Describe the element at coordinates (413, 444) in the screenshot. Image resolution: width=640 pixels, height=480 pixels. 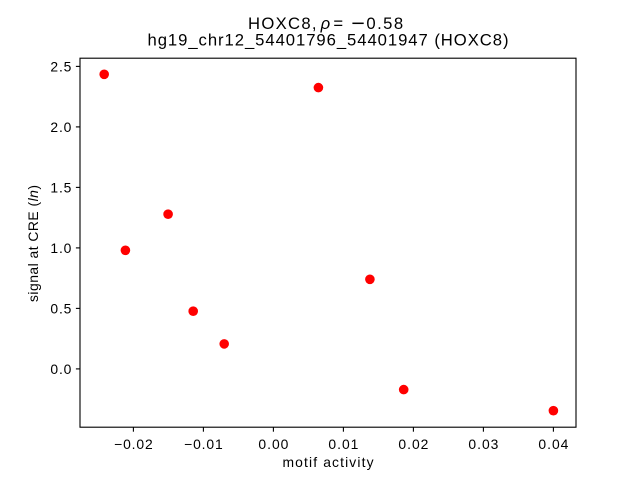
I see `svg-text: 0.02` at that location.